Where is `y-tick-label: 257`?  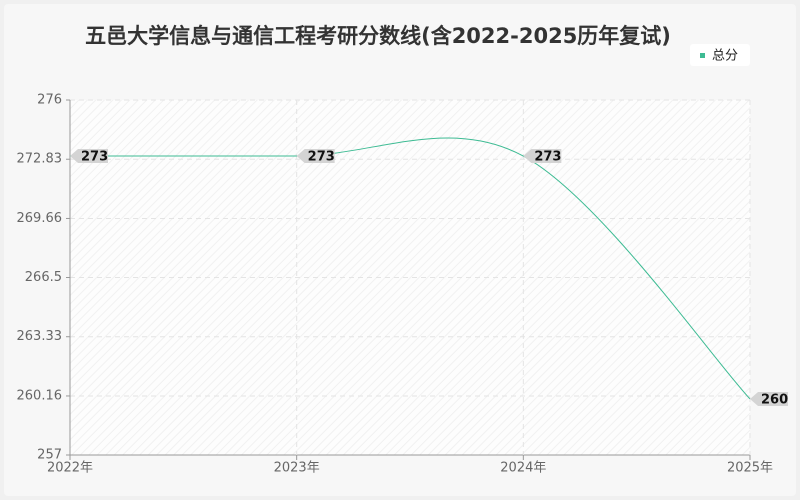
y-tick-label: 257 is located at coordinates (49, 455).